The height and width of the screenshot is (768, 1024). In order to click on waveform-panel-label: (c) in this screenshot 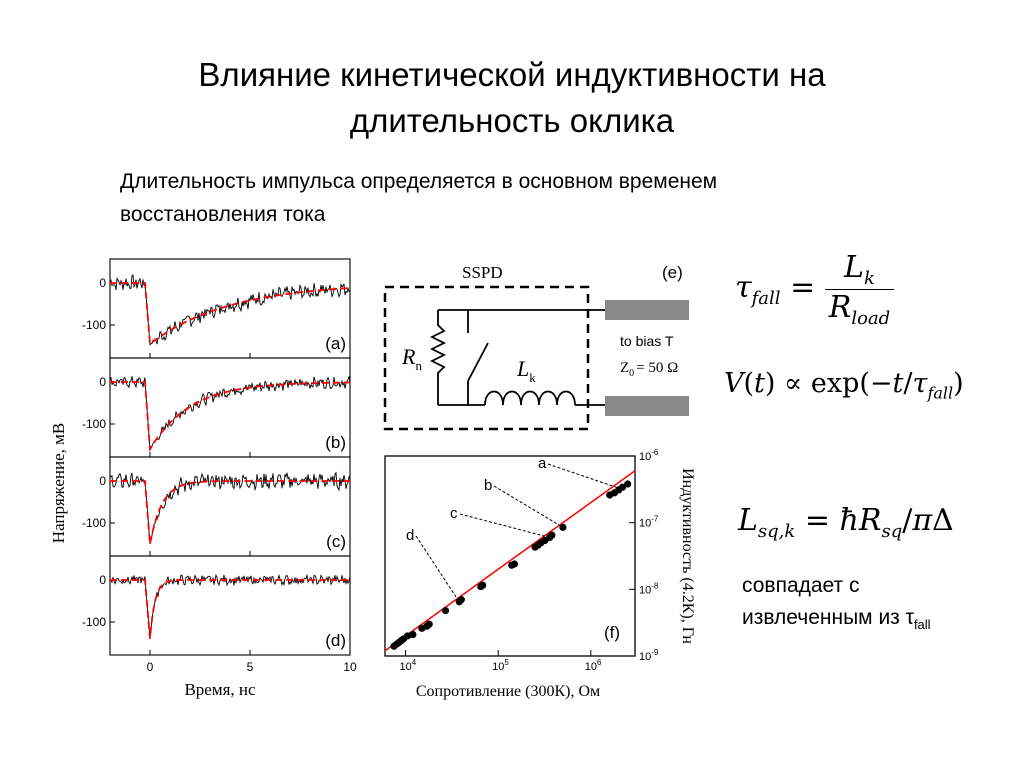, I will do `click(336, 541)`.